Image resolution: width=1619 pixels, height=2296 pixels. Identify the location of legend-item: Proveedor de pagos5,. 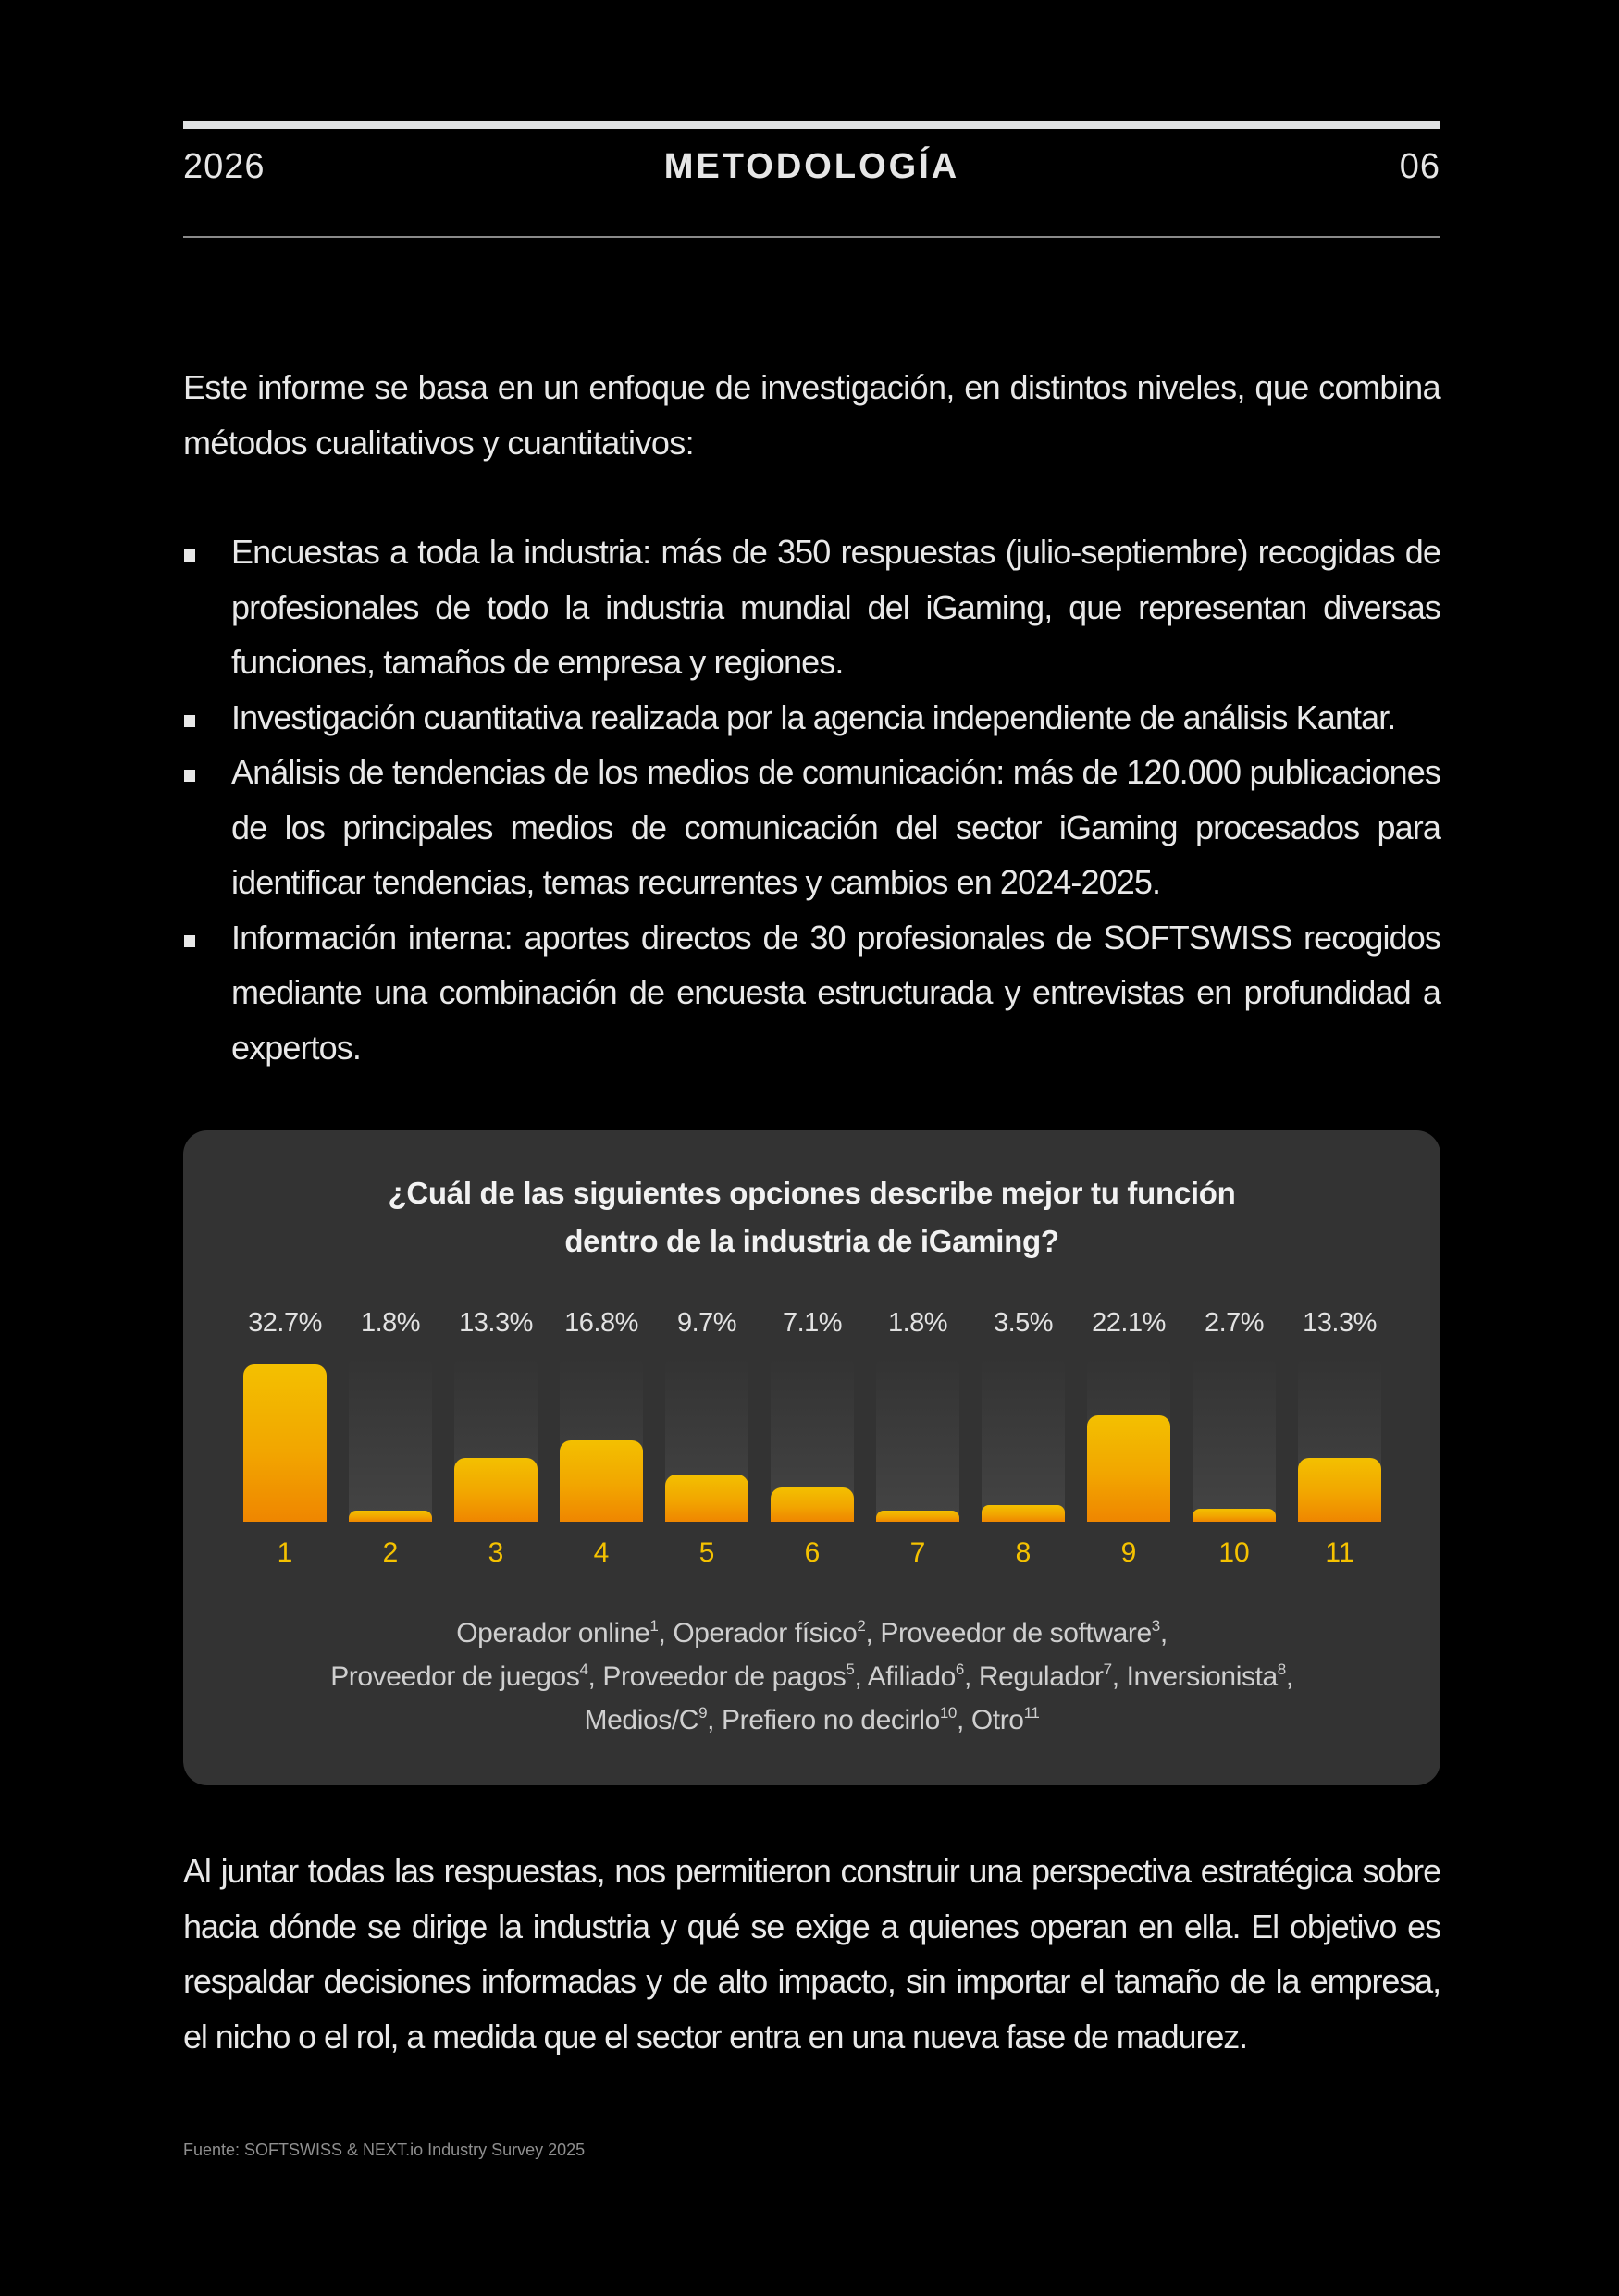
(735, 1676).